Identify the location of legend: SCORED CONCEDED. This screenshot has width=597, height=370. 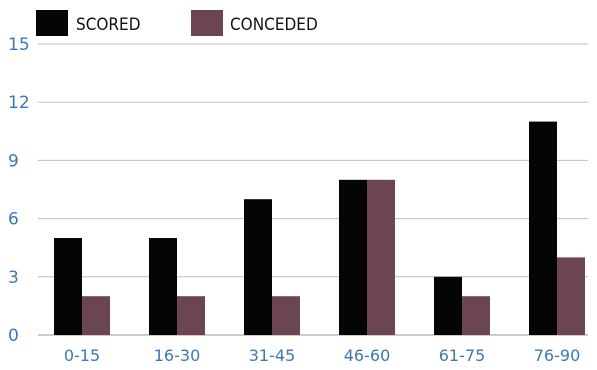
(177, 23).